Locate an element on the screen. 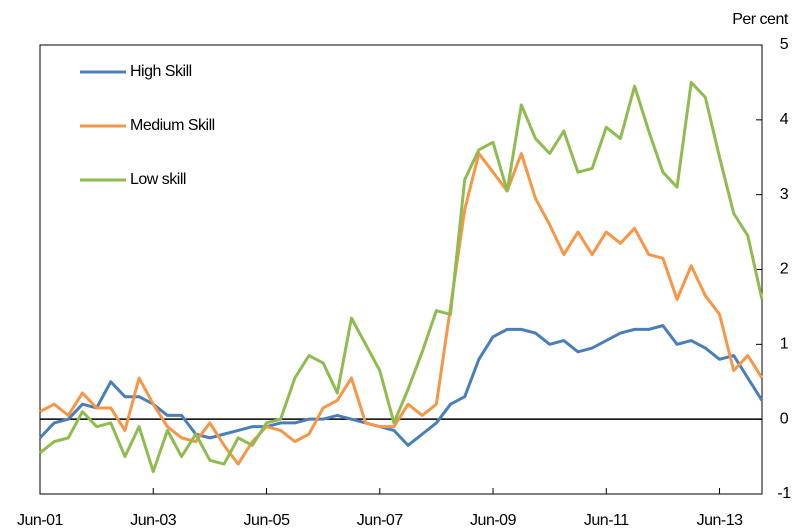  y-axis-label: Per cent is located at coordinates (760, 19).